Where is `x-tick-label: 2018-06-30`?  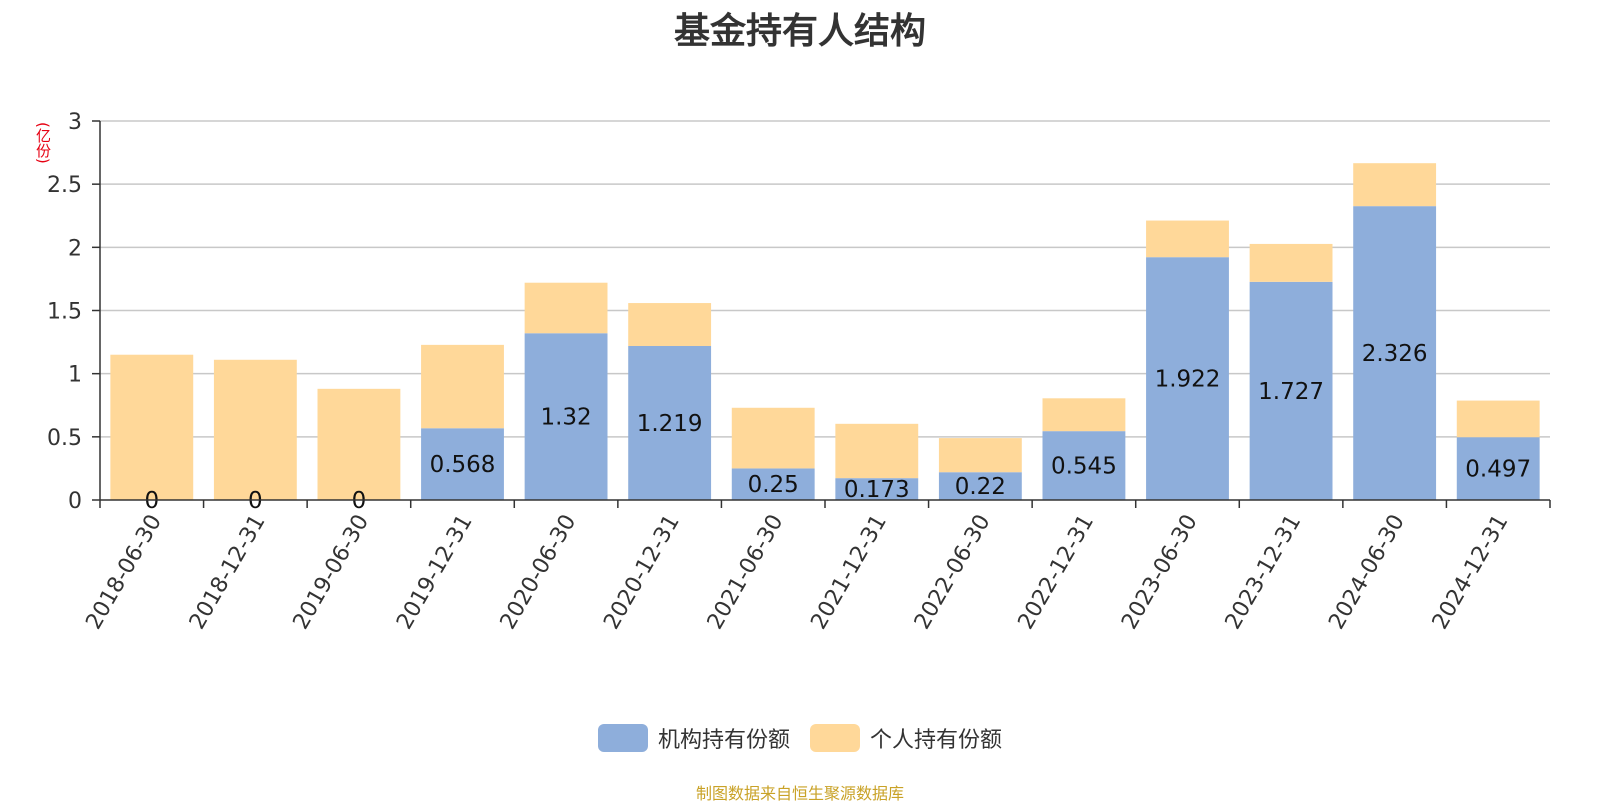
x-tick-label: 2018-06-30 is located at coordinates (124, 572).